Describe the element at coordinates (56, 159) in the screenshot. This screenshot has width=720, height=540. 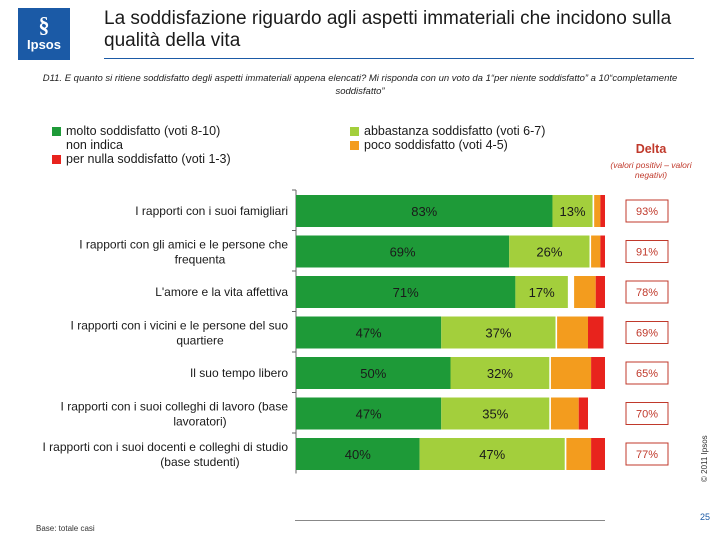
I see `legend-swatch-per-nulla` at that location.